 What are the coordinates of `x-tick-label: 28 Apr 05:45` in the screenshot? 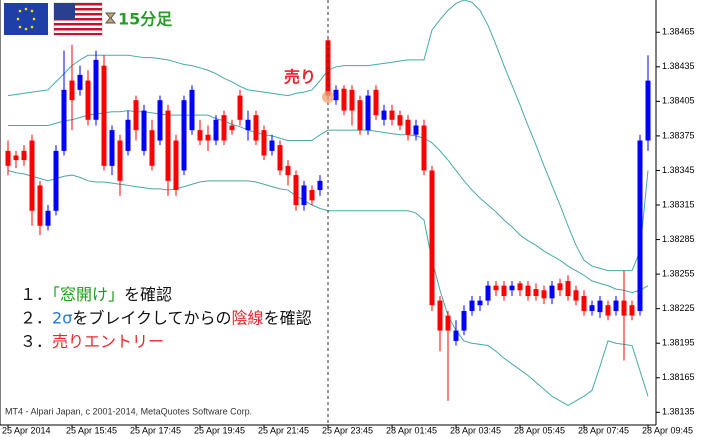 It's located at (539, 430).